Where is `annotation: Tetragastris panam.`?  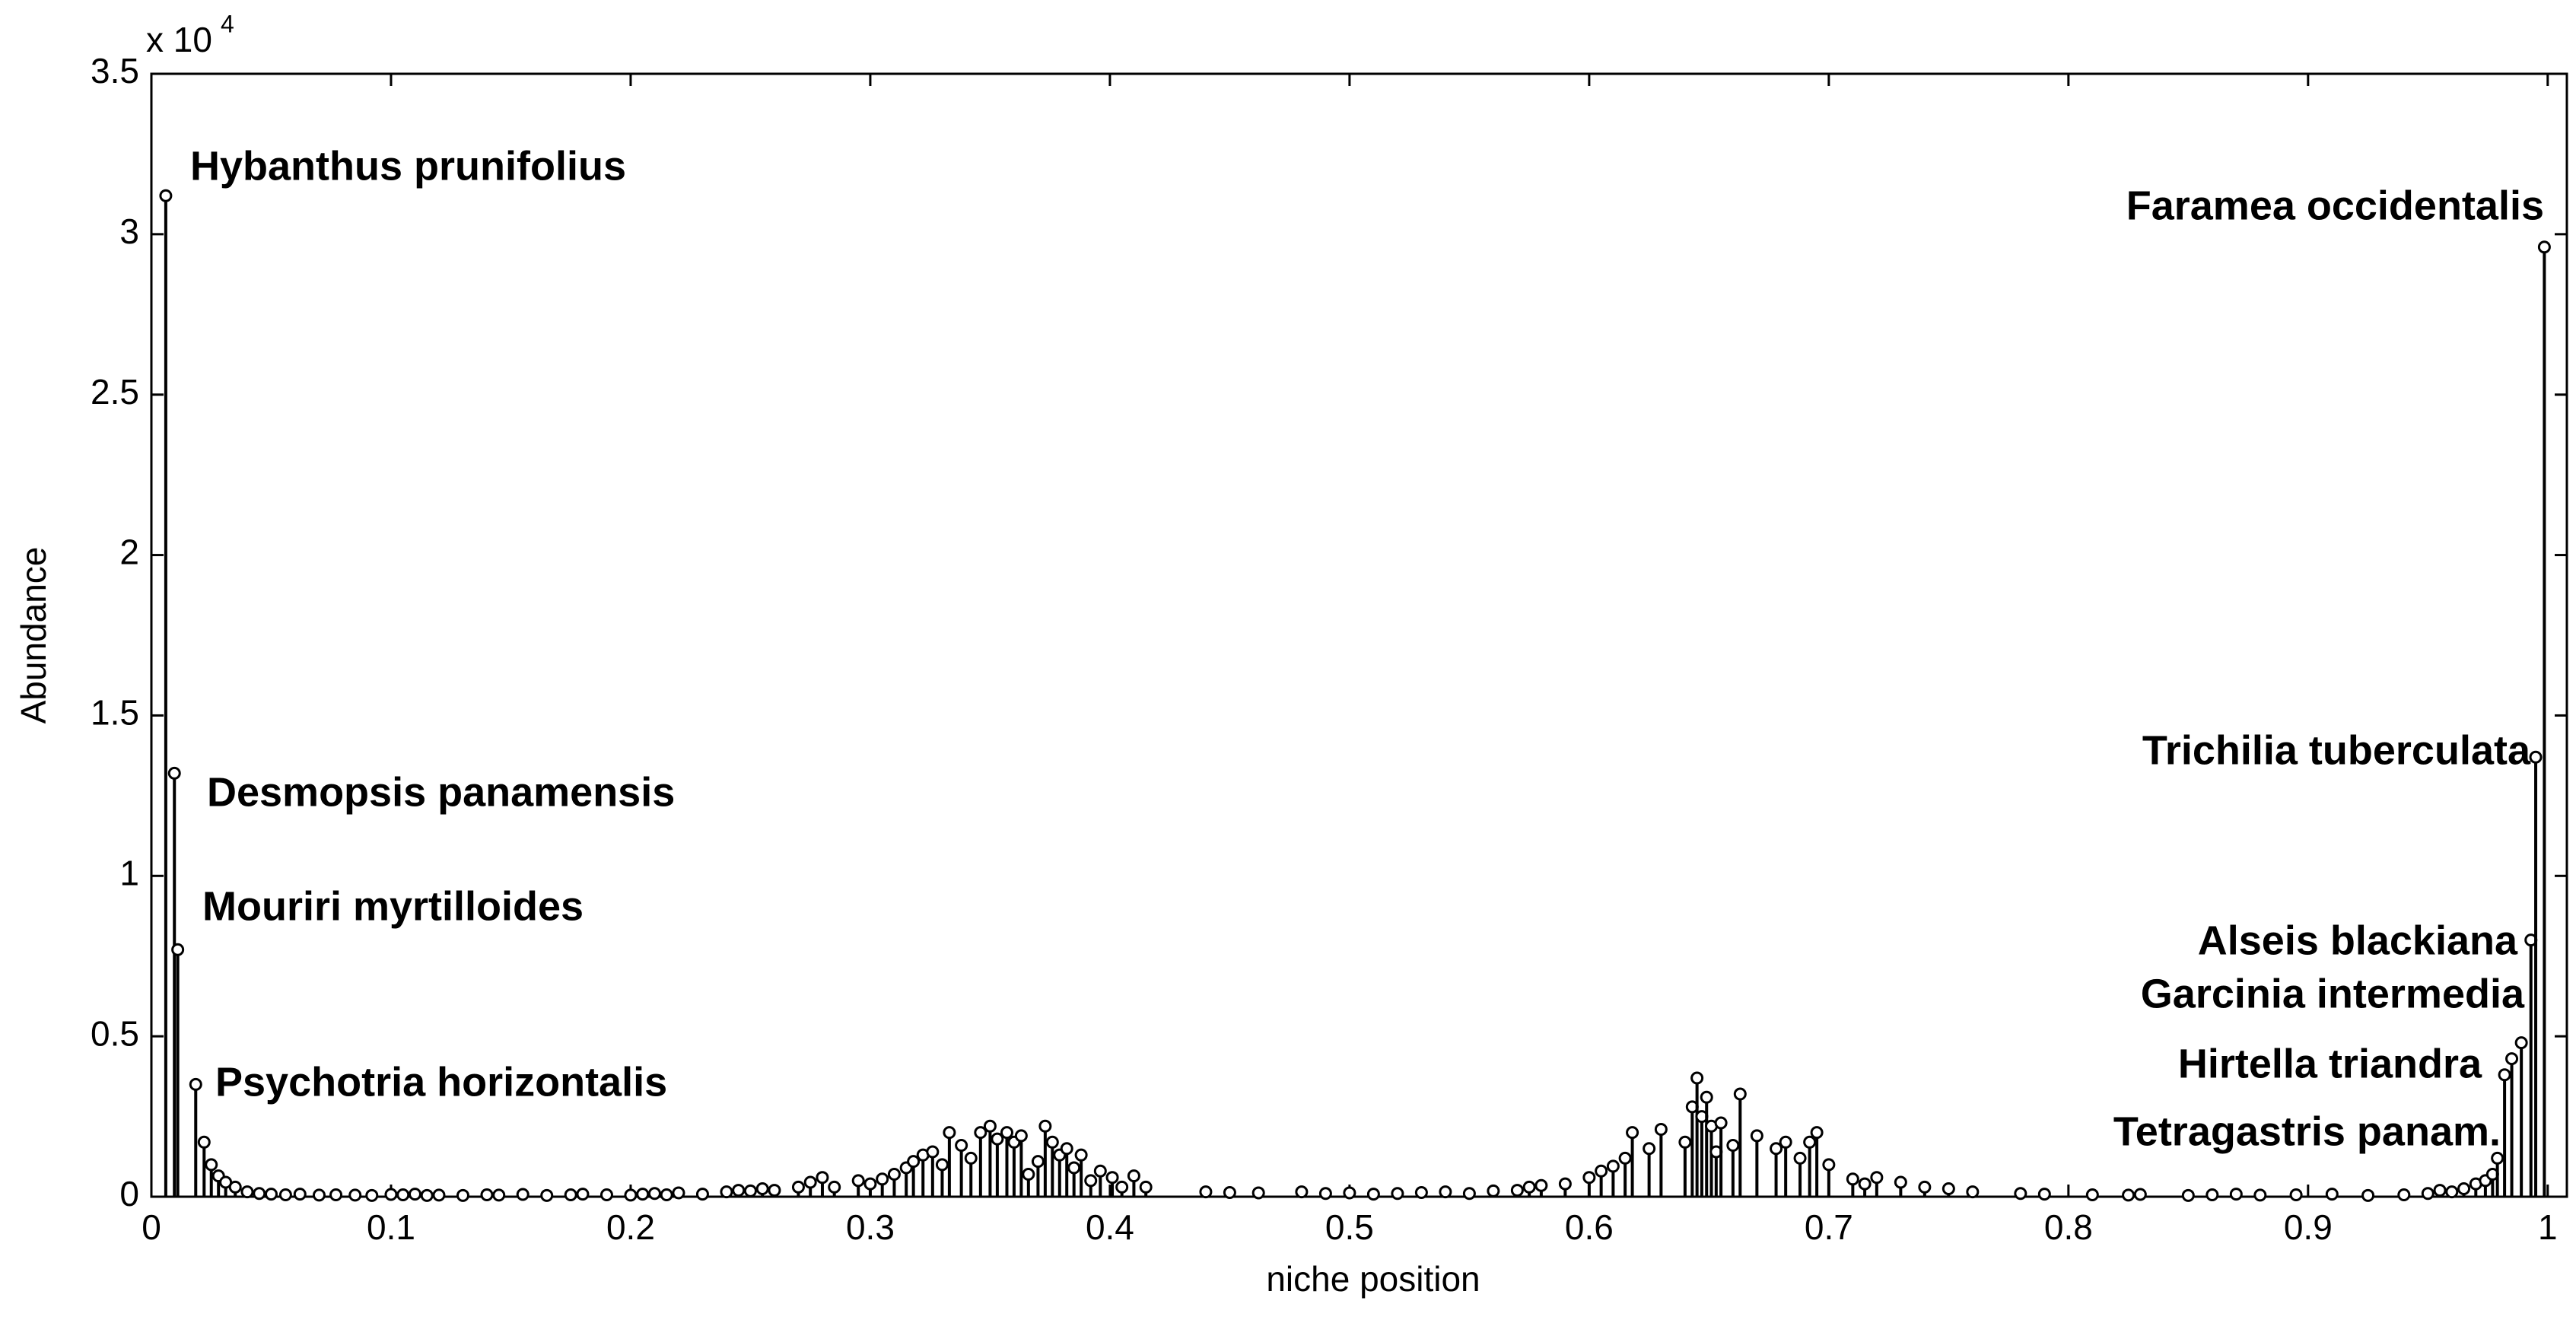
annotation: Tetragastris panam. is located at coordinates (2307, 1131).